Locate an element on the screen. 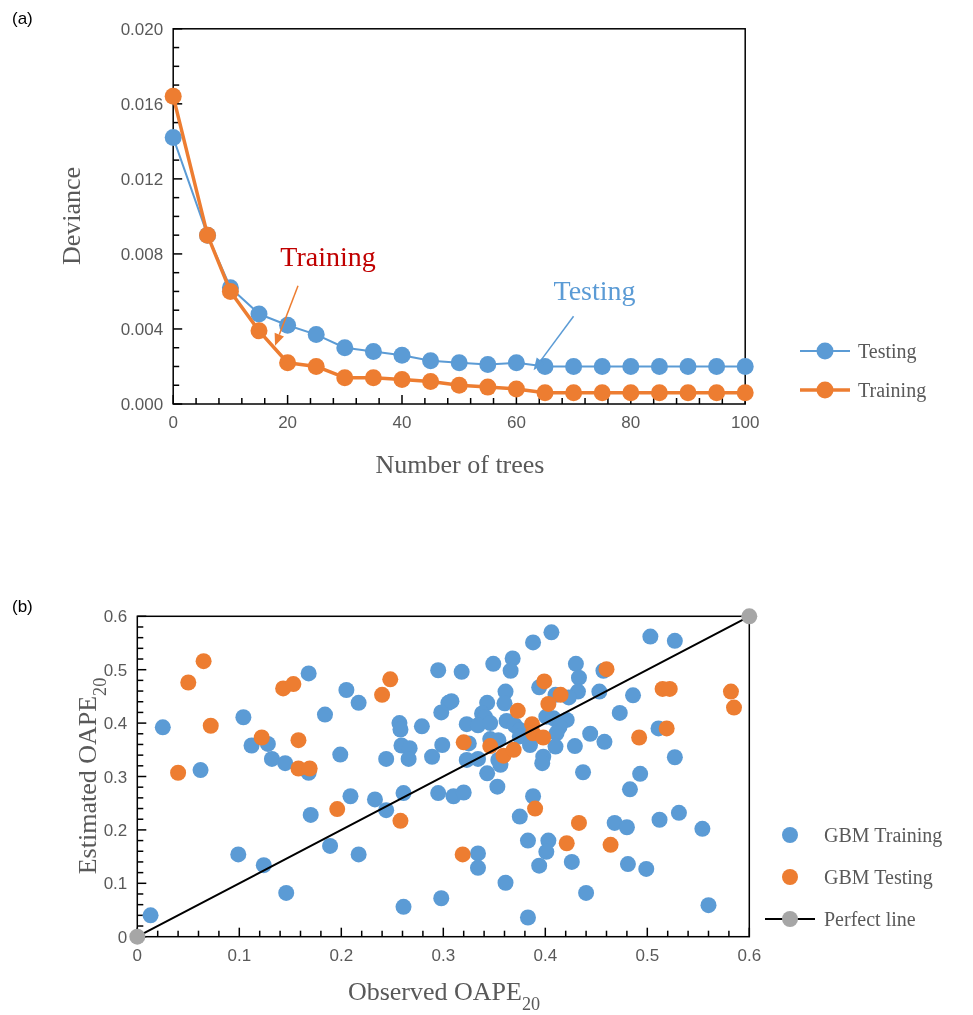 Image resolution: width=973 pixels, height=1015 pixels. legend-label: Perfect line is located at coordinates (870, 919).